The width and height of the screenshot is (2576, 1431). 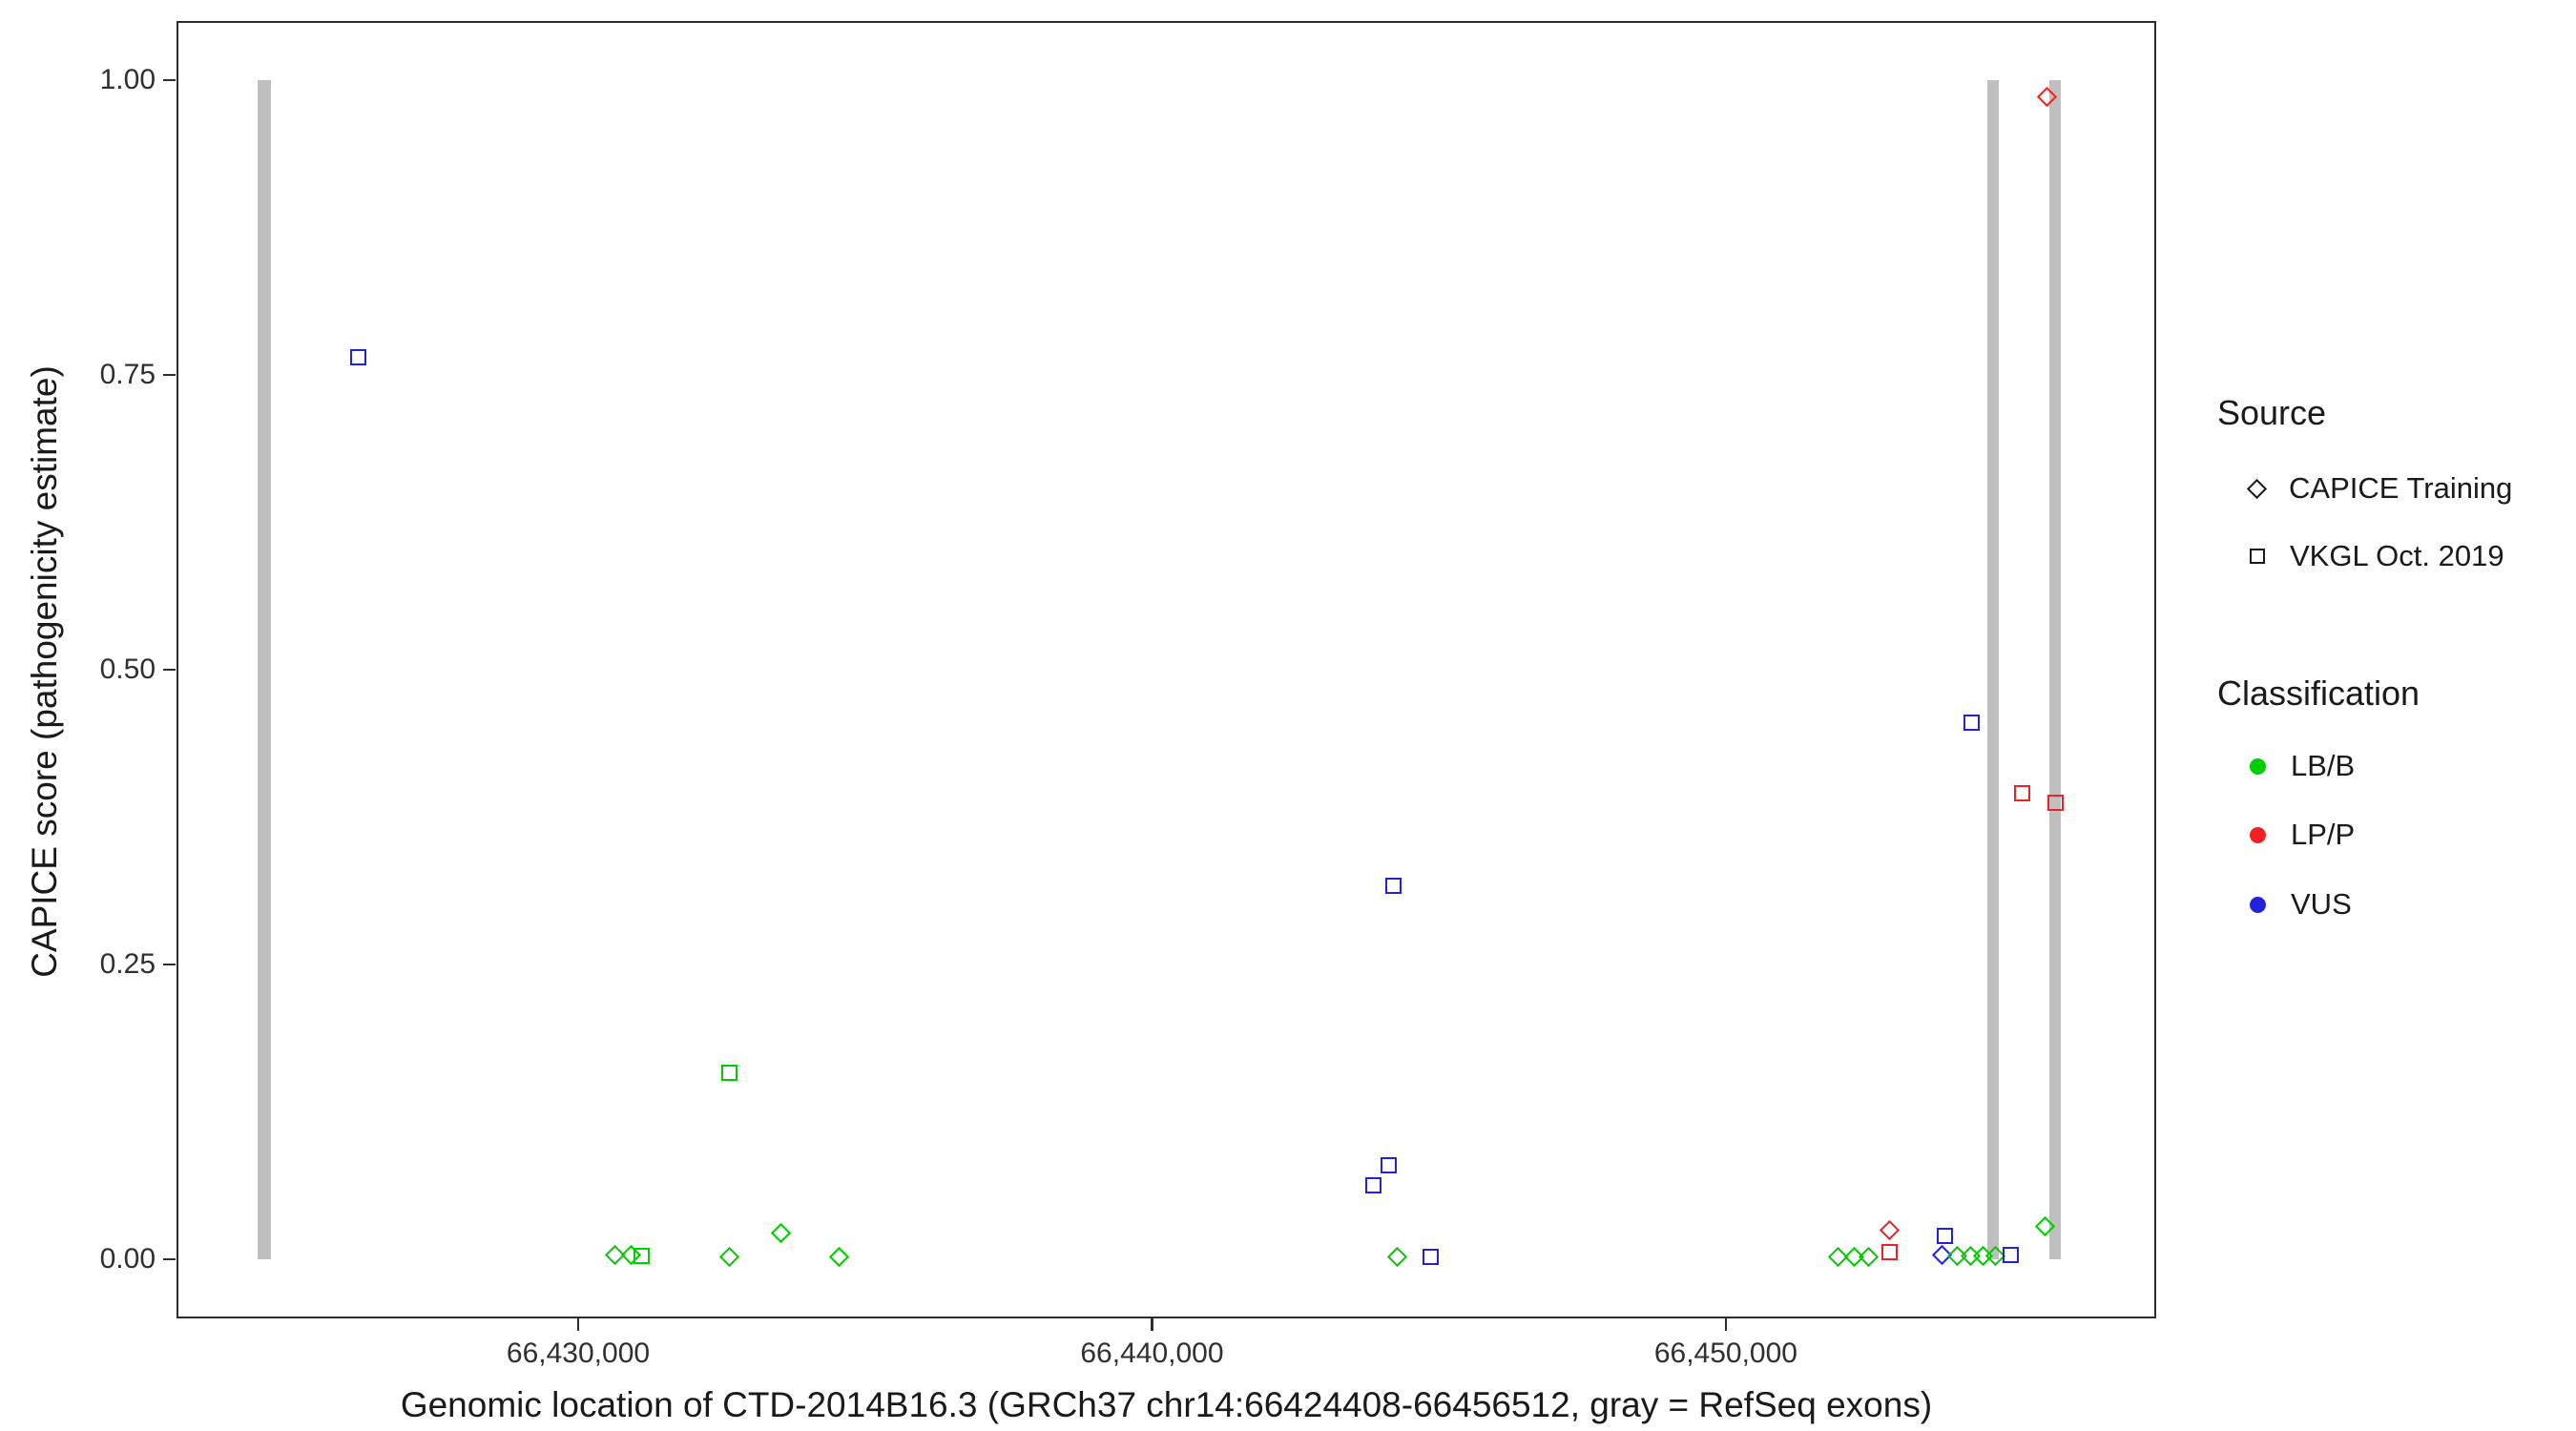 I want to click on legend-item-capice-training: CAPICE Training, so click(x=2379, y=488).